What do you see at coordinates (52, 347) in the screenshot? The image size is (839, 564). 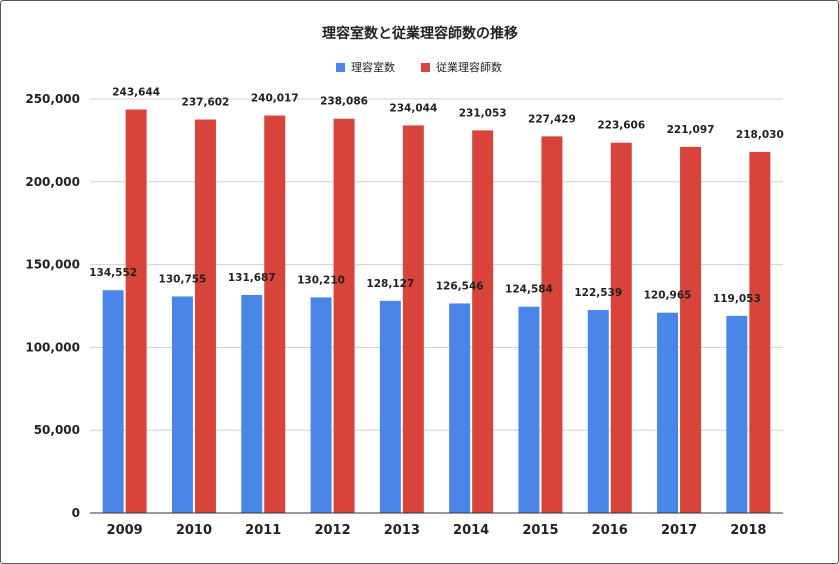 I see `y-tick-label-2: 100,000` at bounding box center [52, 347].